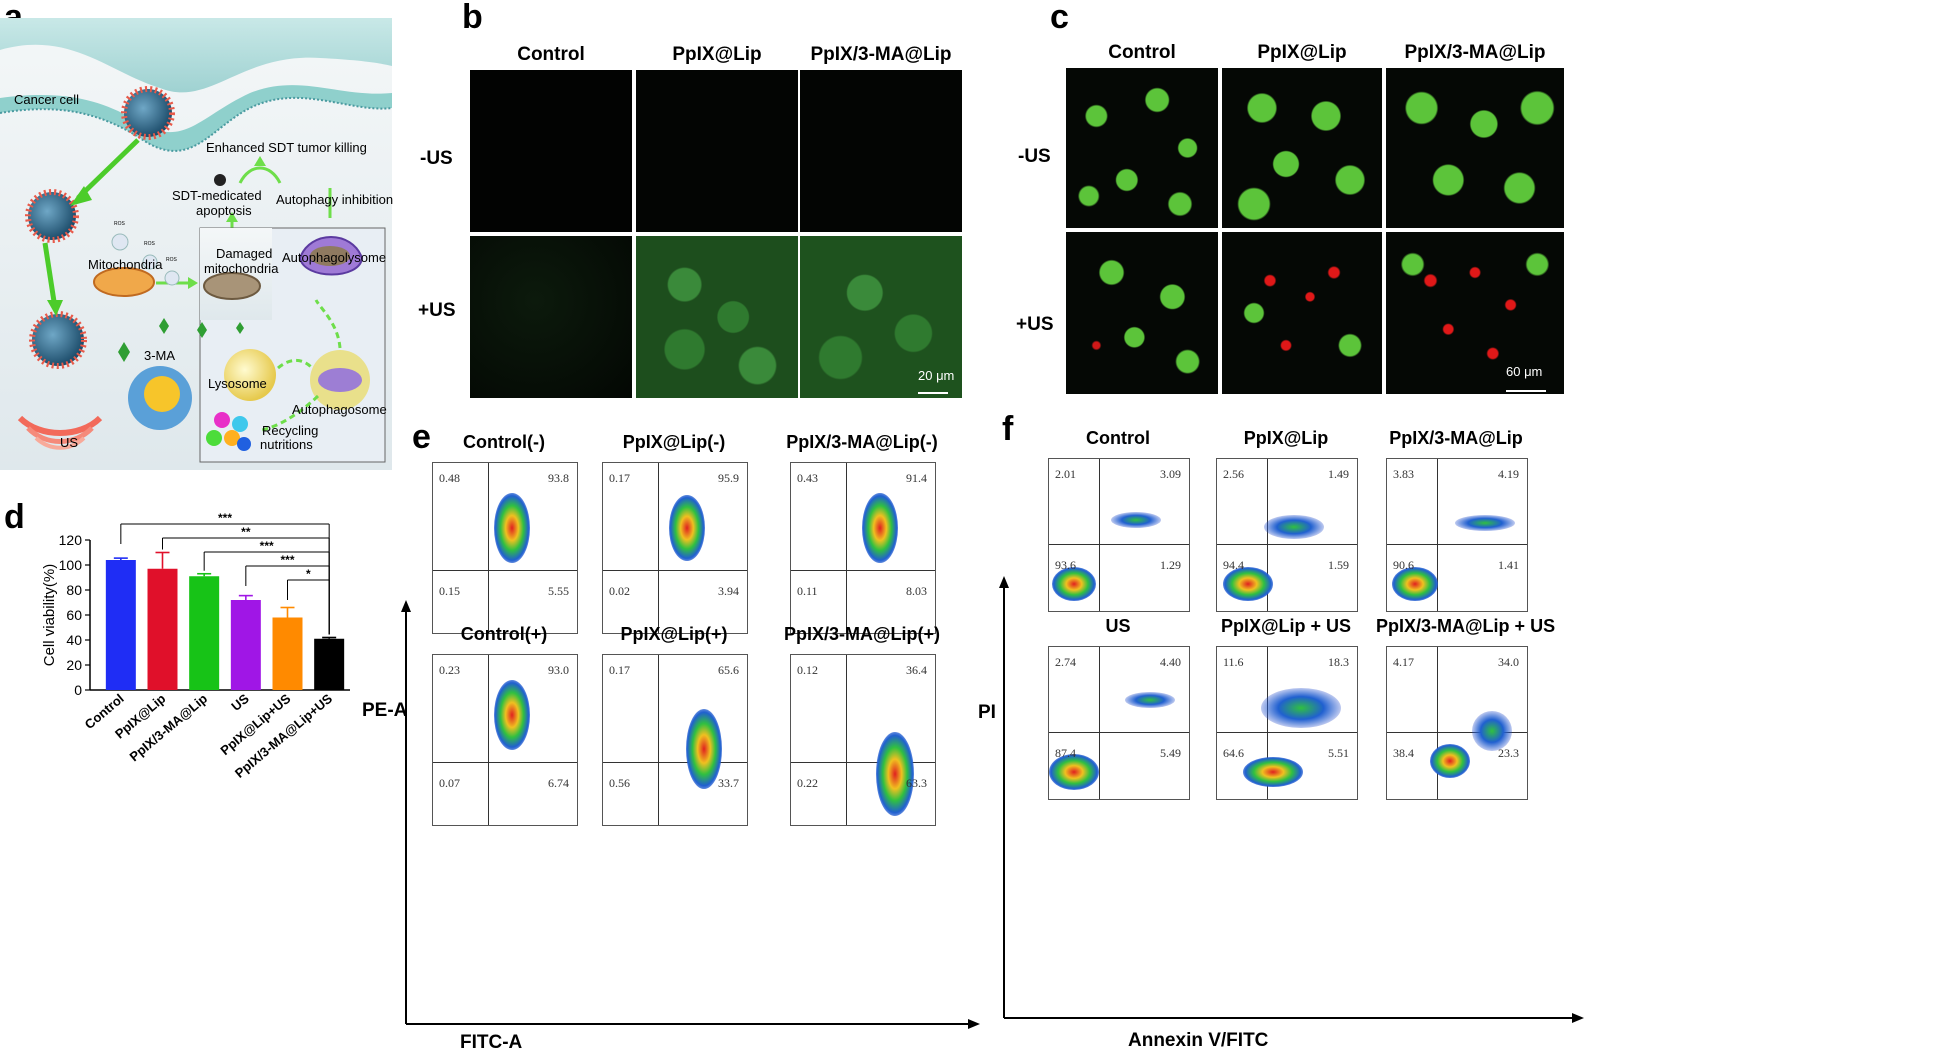 The image size is (1960, 1058). Describe the element at coordinates (1034, 156) in the screenshot. I see `panel-c-row-minus-us: -US` at that location.